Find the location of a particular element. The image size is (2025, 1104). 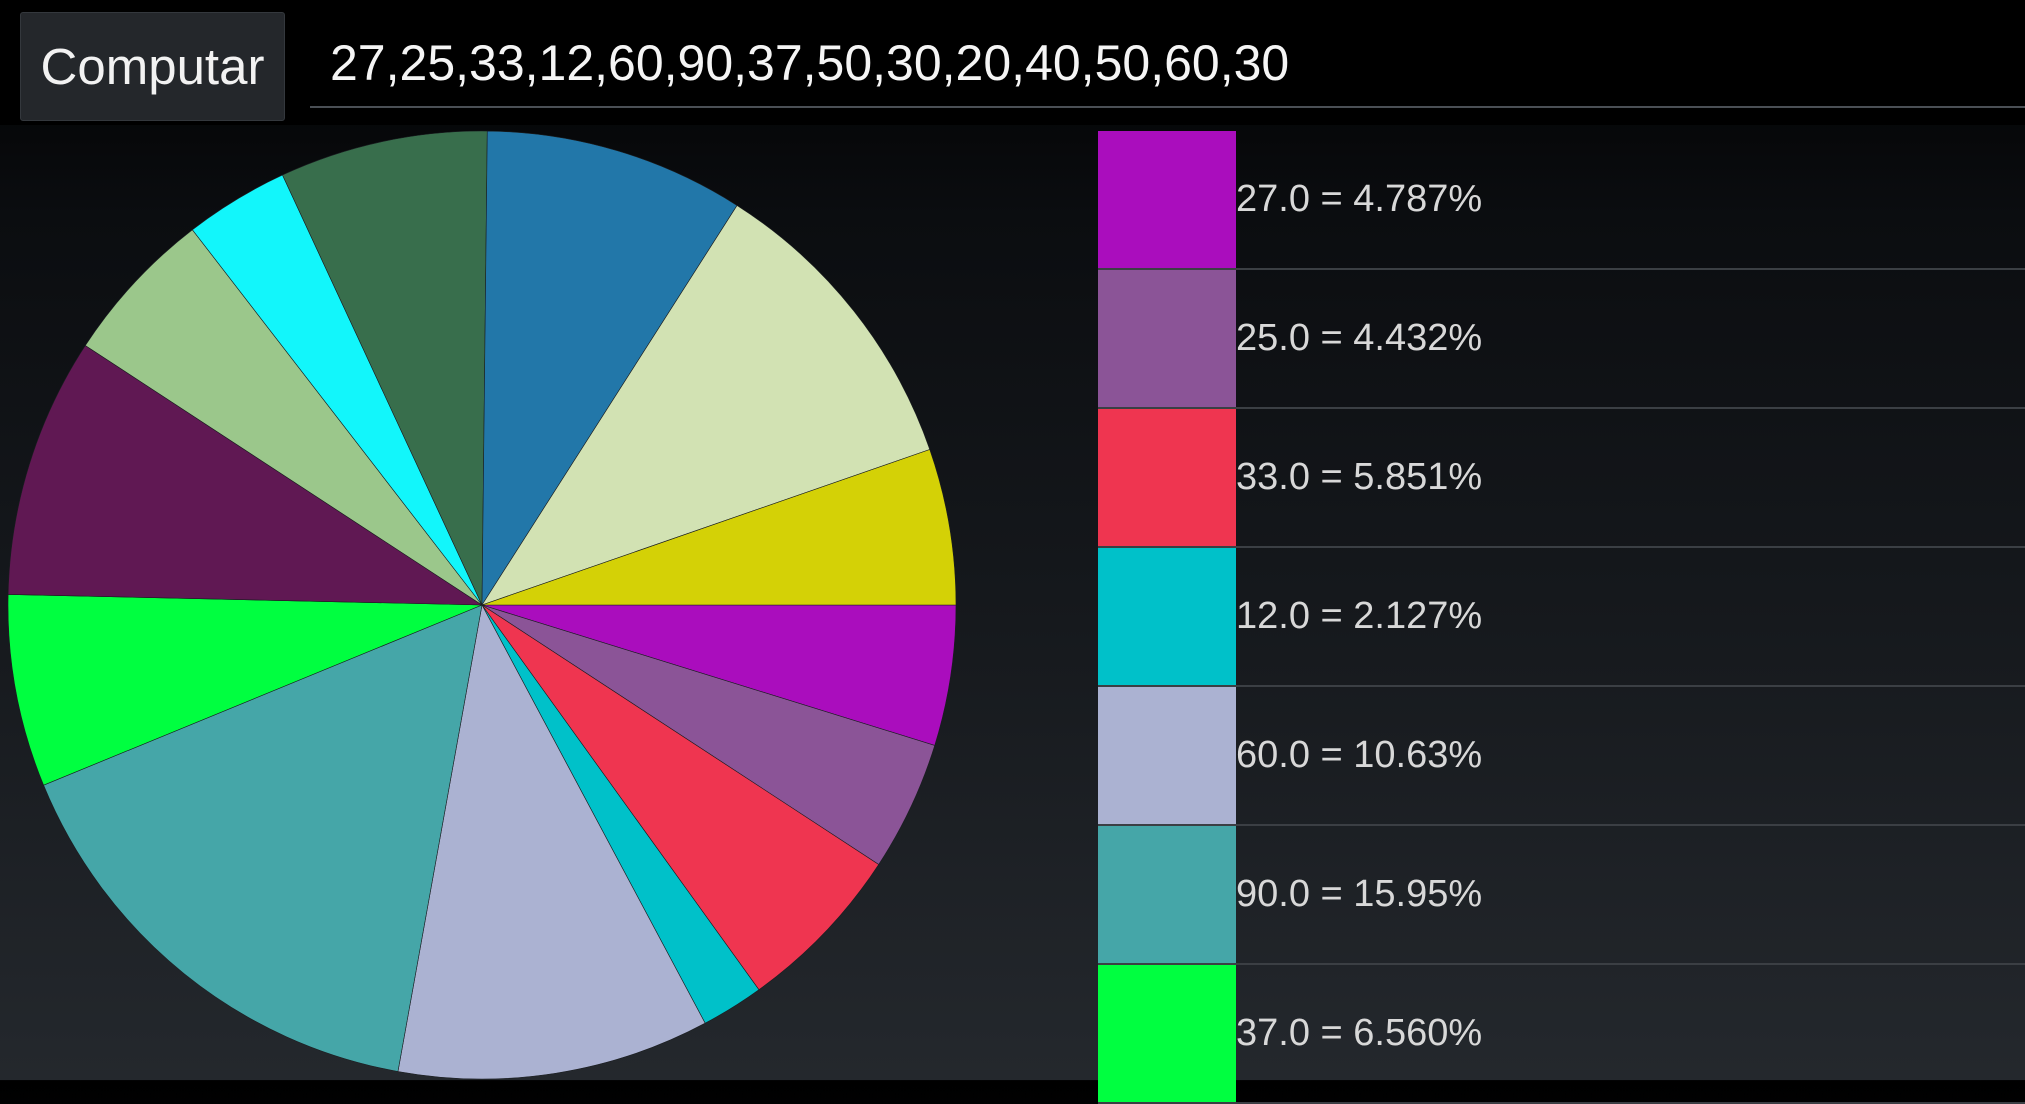

legend-label: 27.0 = 4.787% is located at coordinates (1359, 199).